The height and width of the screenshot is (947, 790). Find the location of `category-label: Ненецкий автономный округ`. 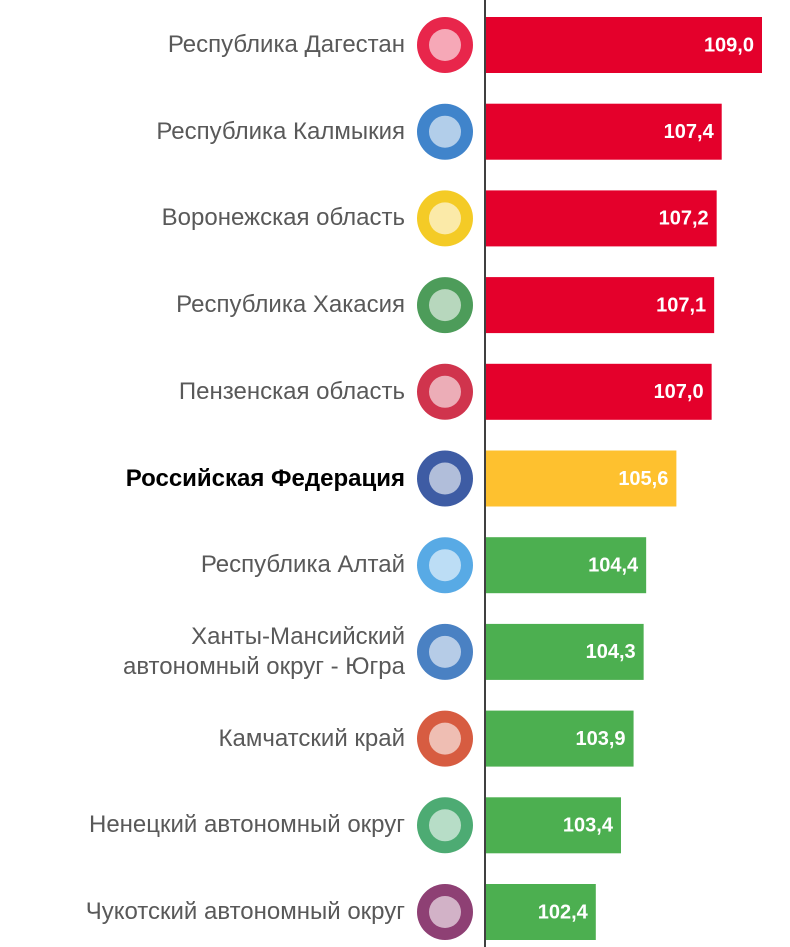

category-label: Ненецкий автономный округ is located at coordinates (246, 825).